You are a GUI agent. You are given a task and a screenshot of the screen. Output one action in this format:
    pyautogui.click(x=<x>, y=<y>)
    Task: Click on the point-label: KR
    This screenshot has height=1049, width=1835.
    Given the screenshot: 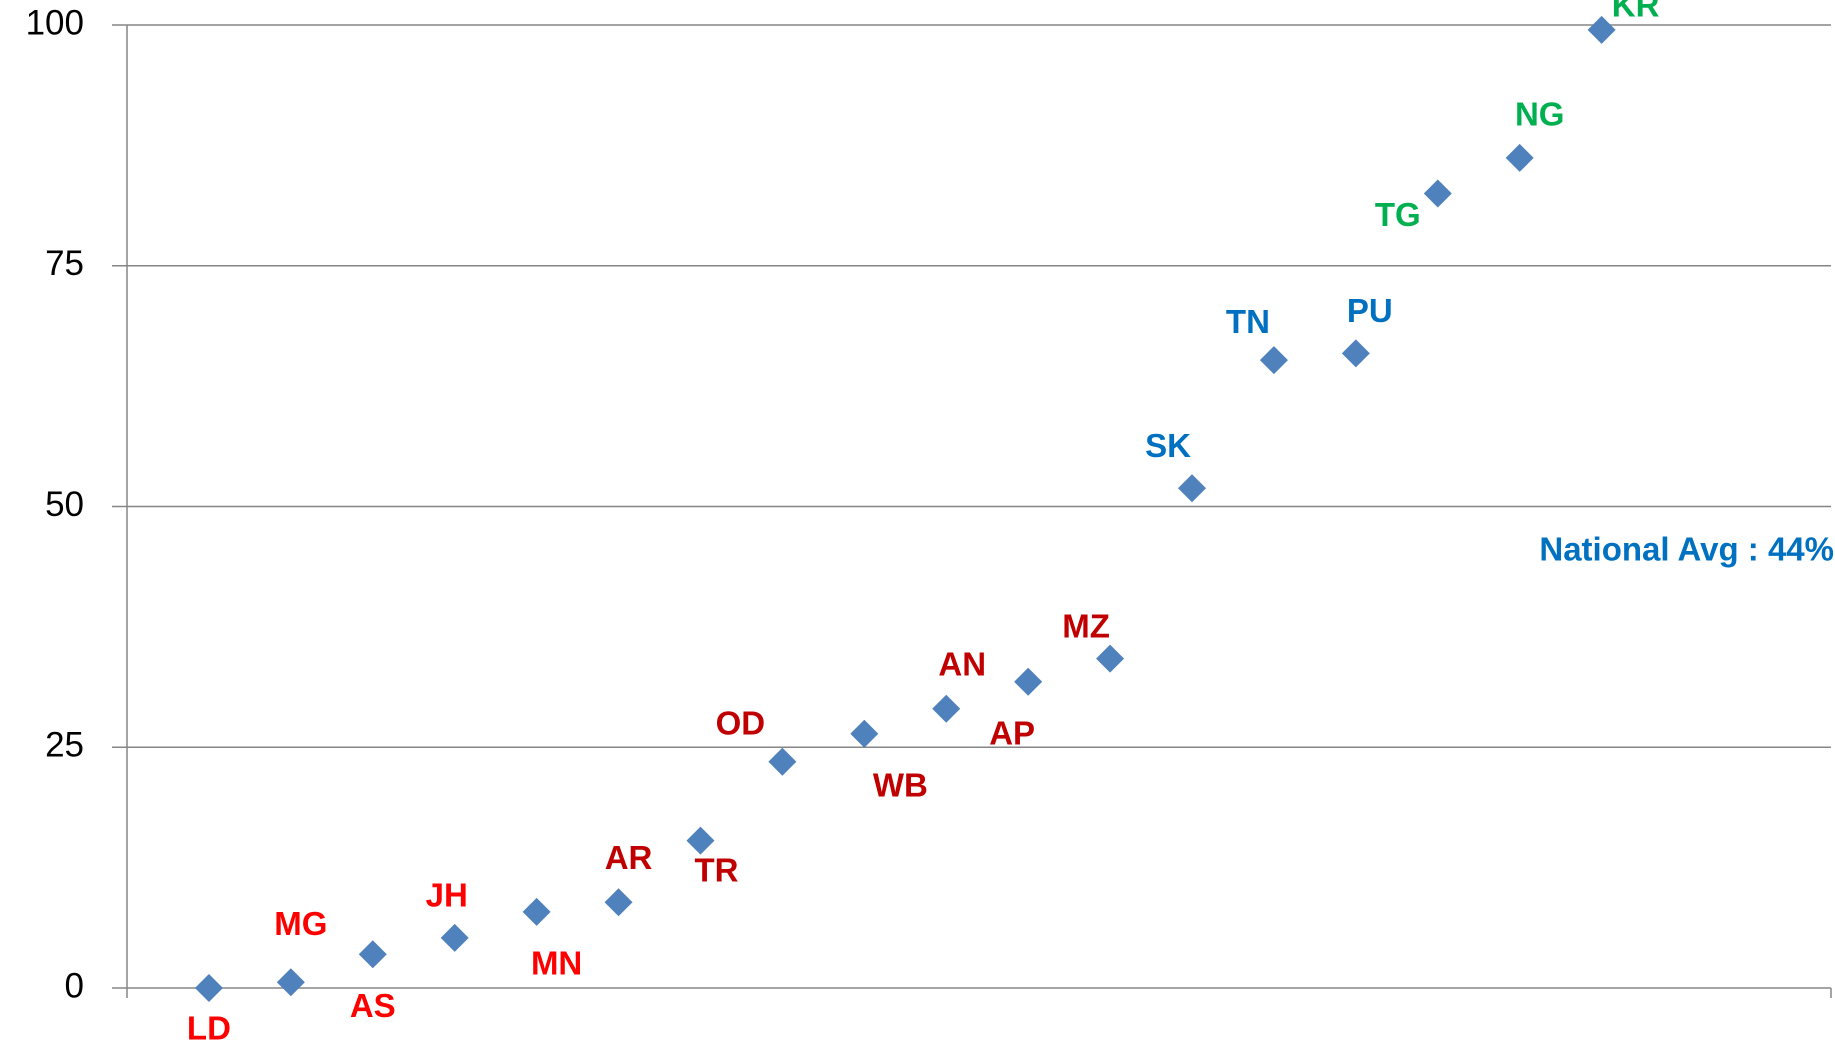 What is the action you would take?
    pyautogui.click(x=1636, y=12)
    